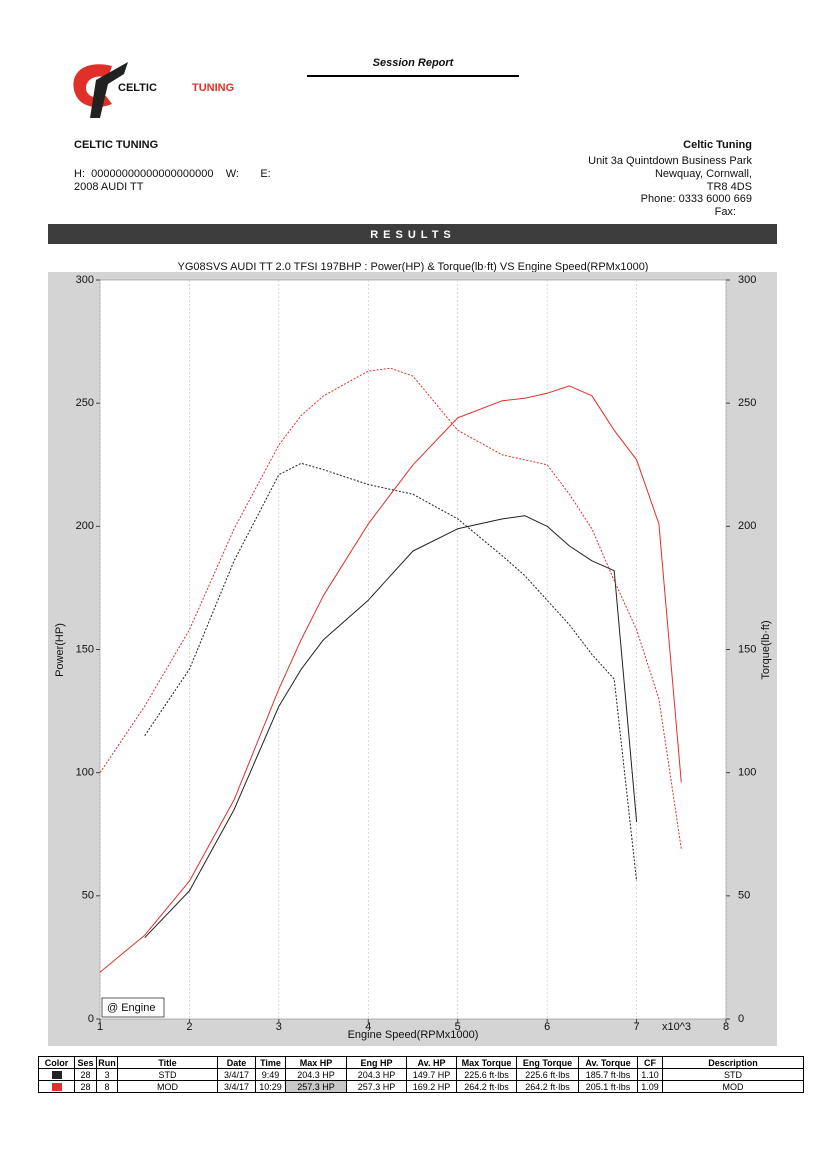 The width and height of the screenshot is (827, 1170). Describe the element at coordinates (431, 1062) in the screenshot. I see `column-header: Av. HP` at that location.